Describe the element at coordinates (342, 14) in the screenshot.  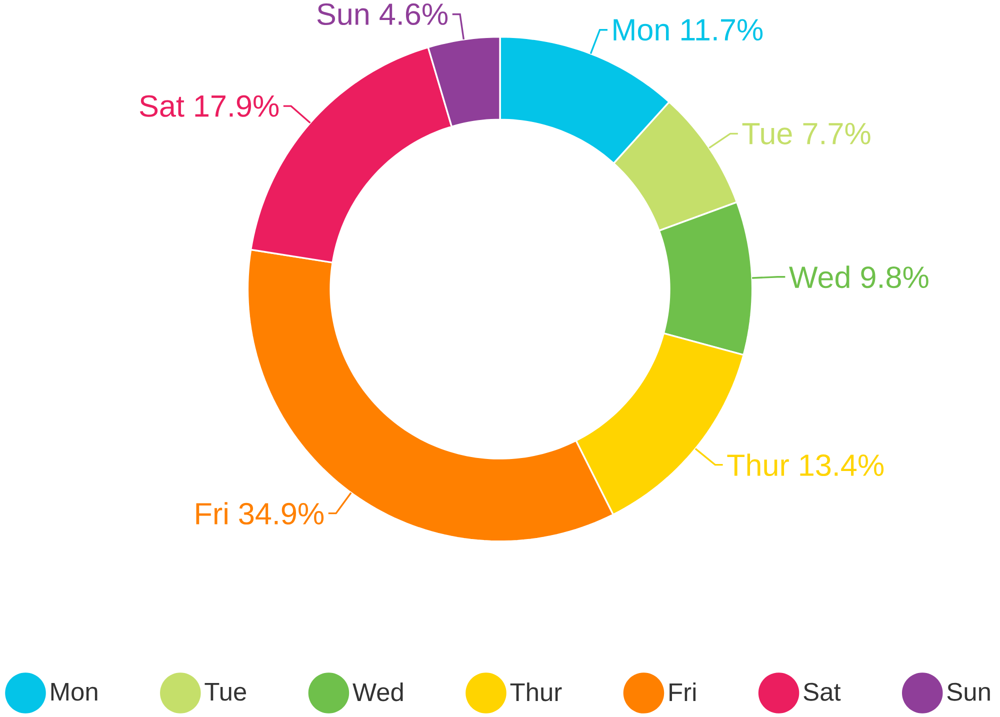
I see `slice-label: Sun` at that location.